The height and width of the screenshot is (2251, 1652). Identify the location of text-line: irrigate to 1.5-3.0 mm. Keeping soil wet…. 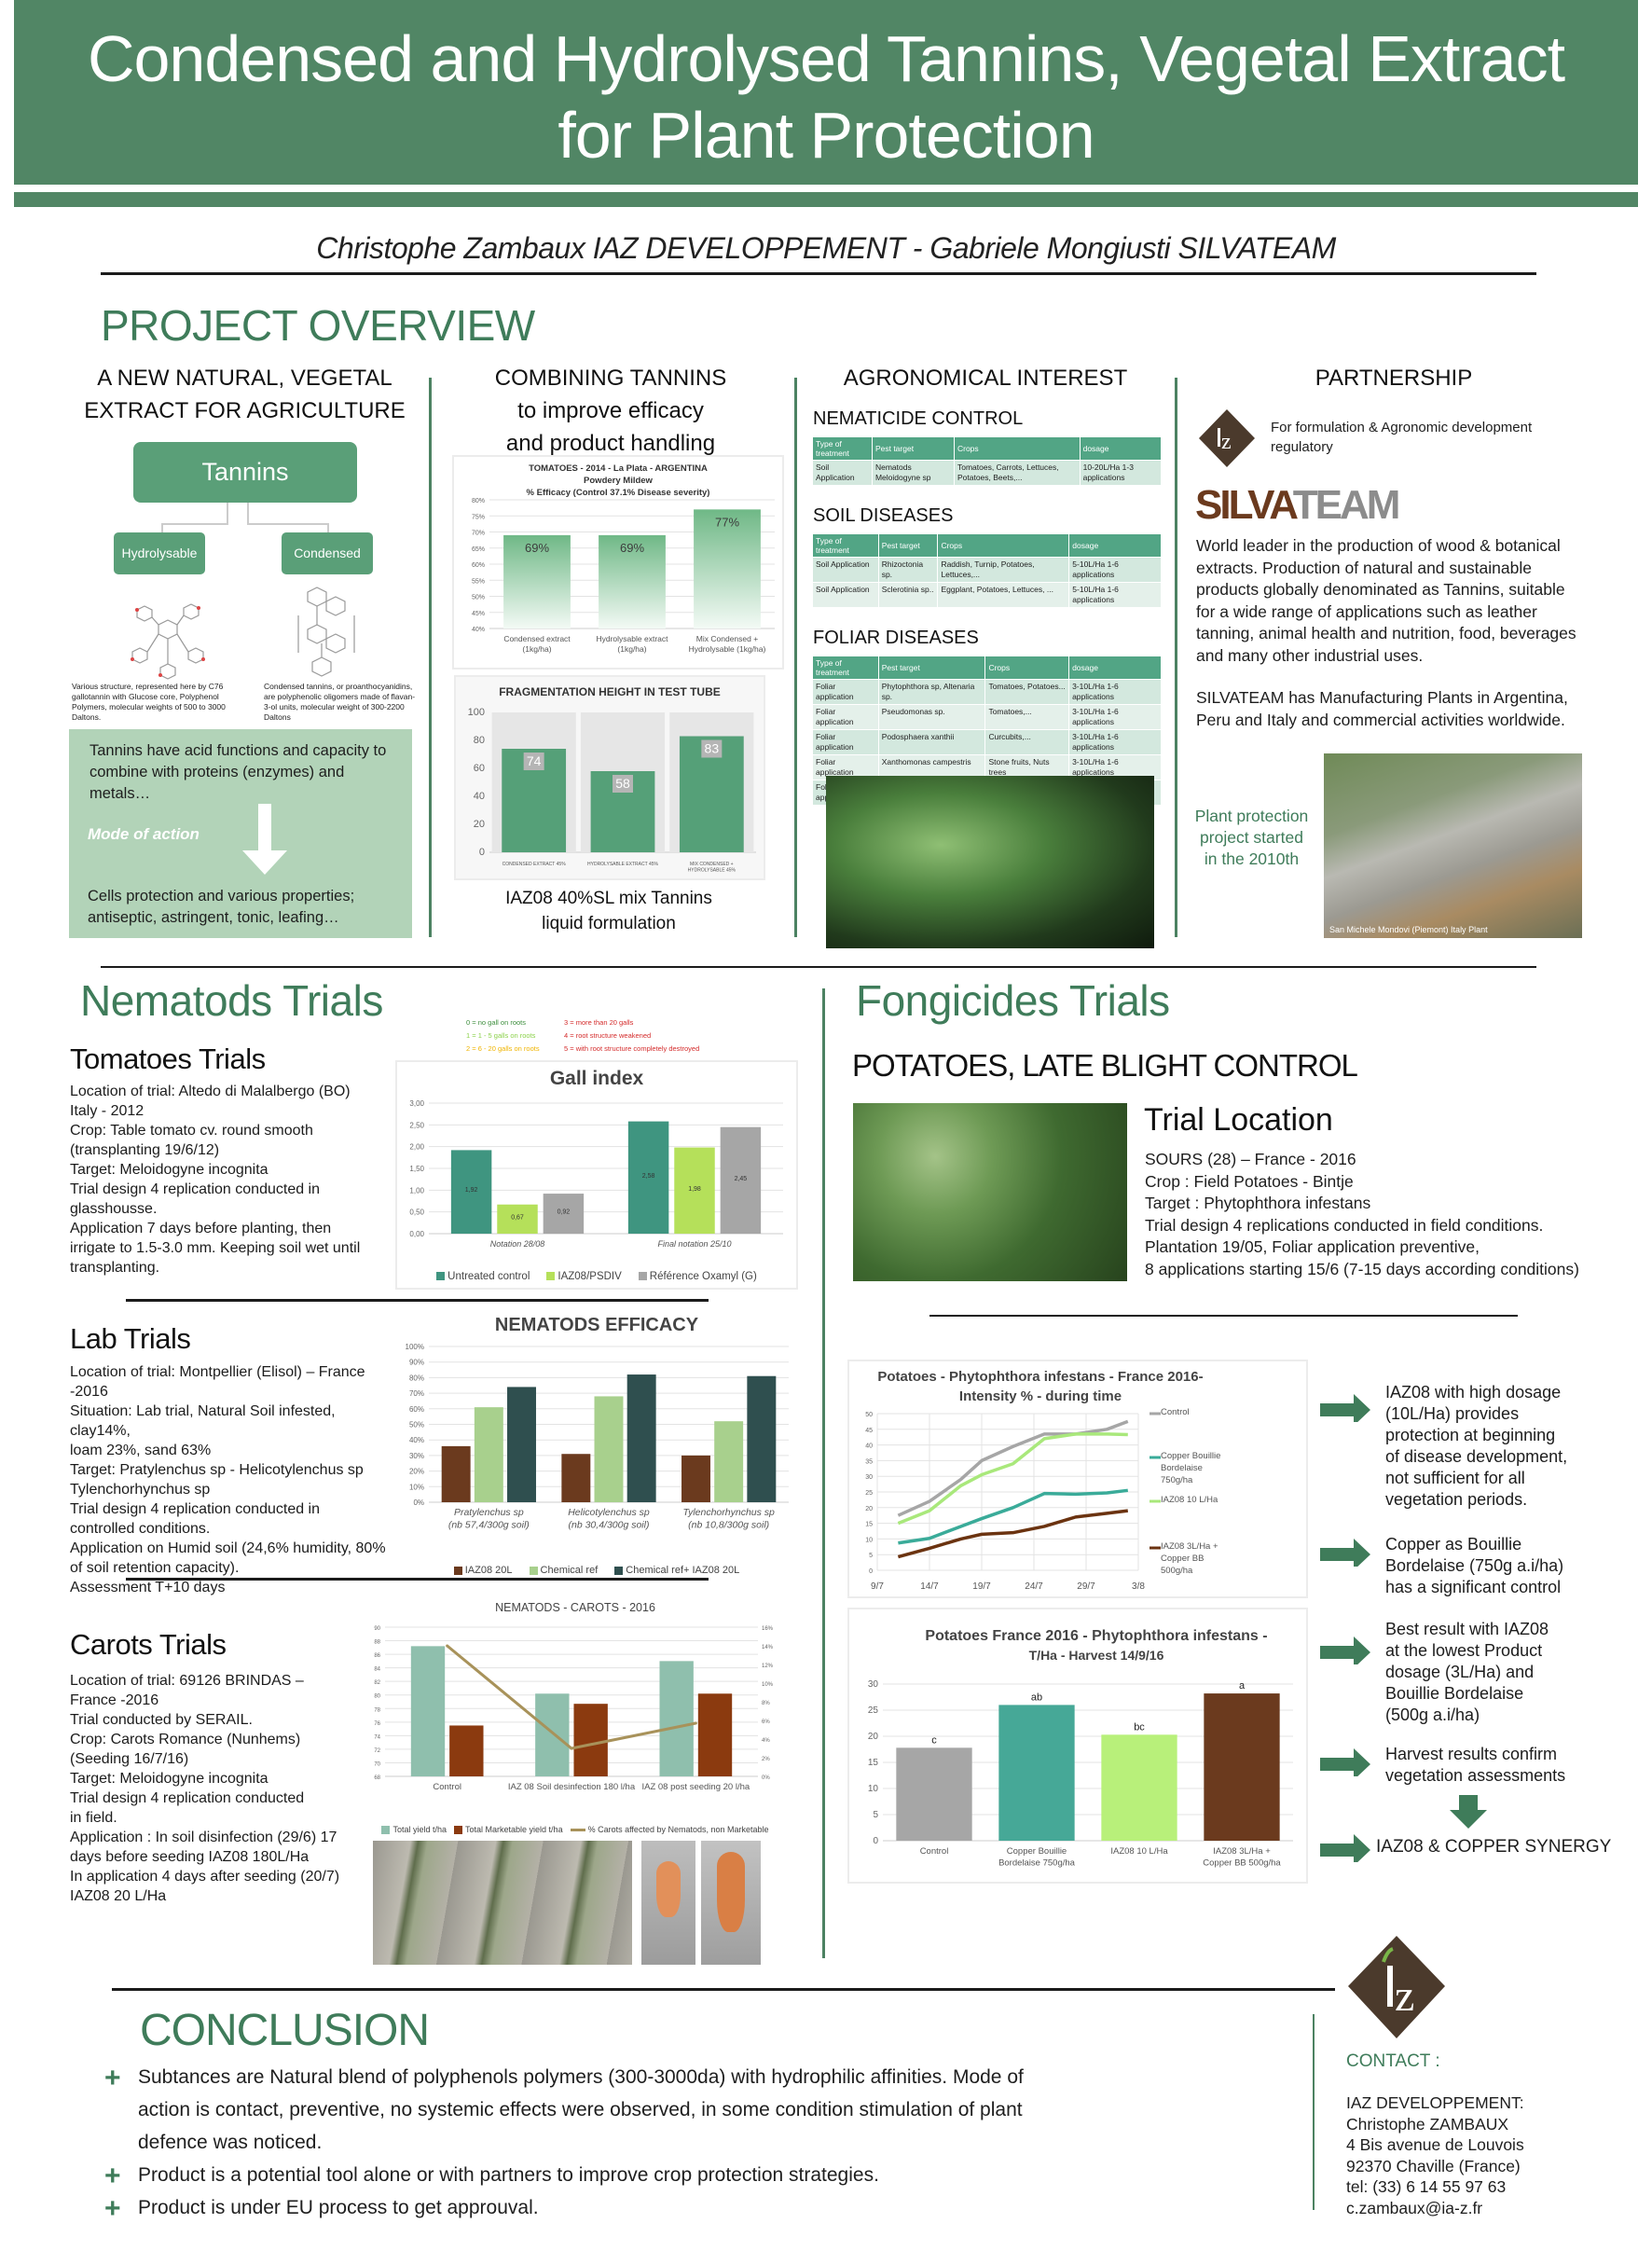
(216, 1248).